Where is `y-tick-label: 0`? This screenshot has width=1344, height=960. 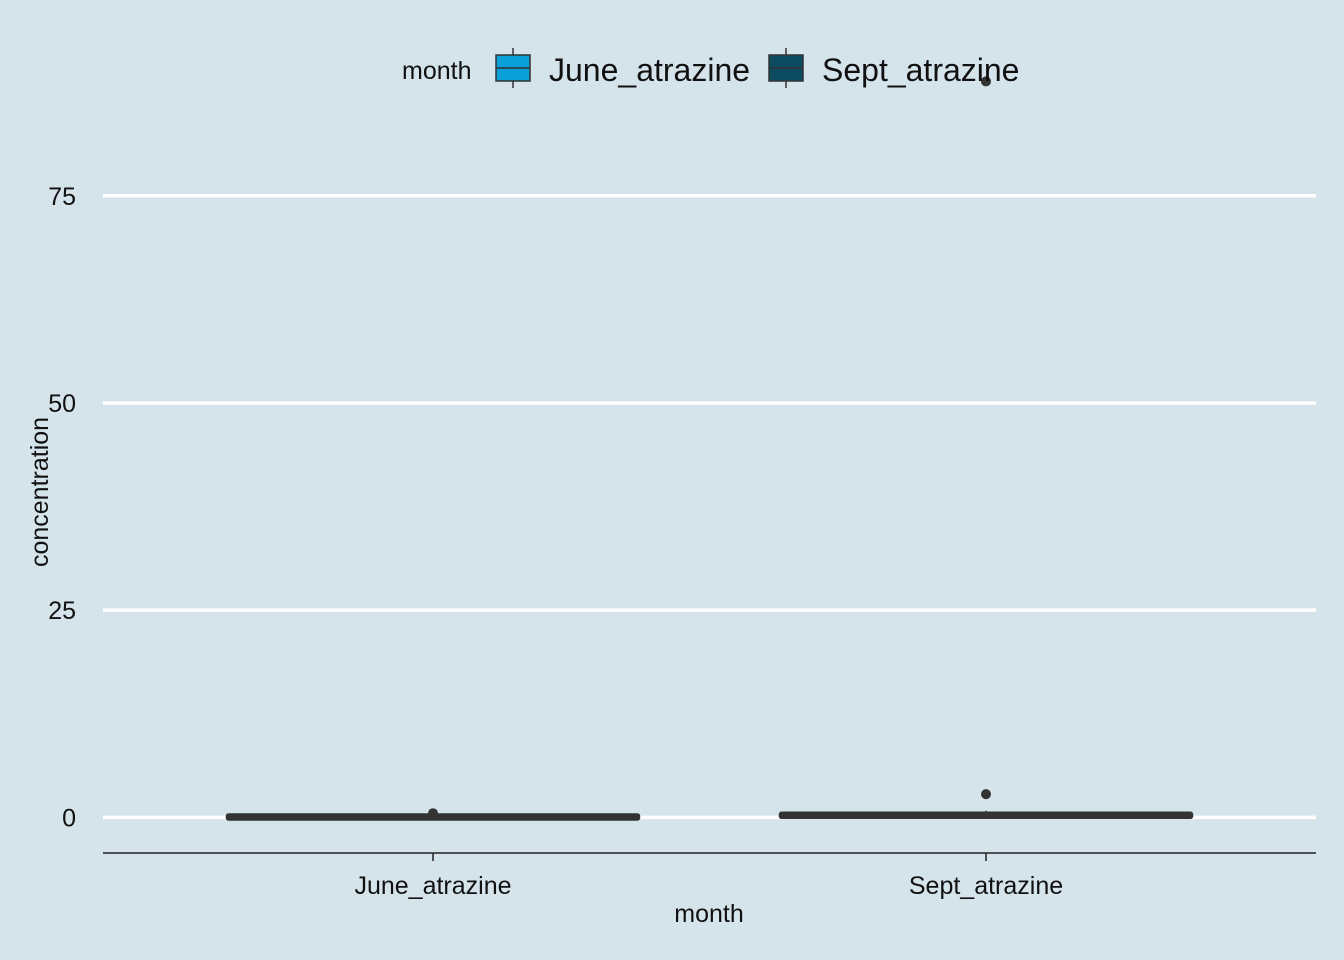 y-tick-label: 0 is located at coordinates (69, 818).